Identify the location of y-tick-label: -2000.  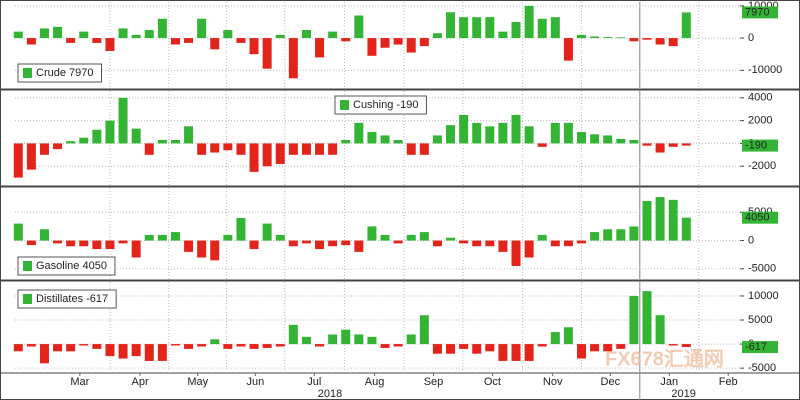
(762, 166).